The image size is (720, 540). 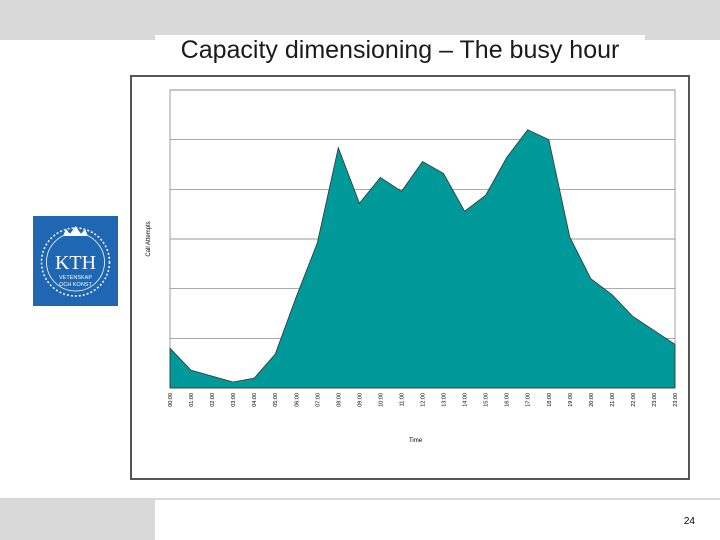 What do you see at coordinates (381, 400) in the screenshot?
I see `x-tick-label: 10:00` at bounding box center [381, 400].